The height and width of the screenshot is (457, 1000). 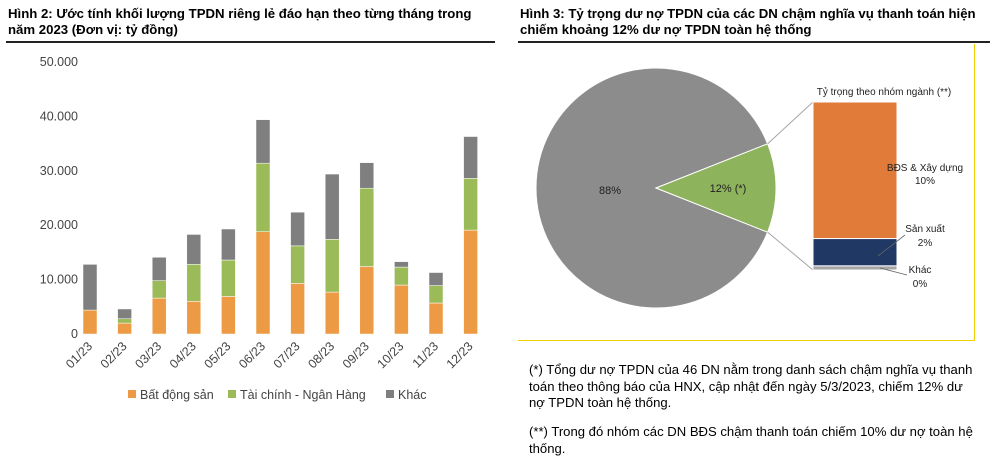 I want to click on x-tick-label: 01/23, so click(x=79, y=355).